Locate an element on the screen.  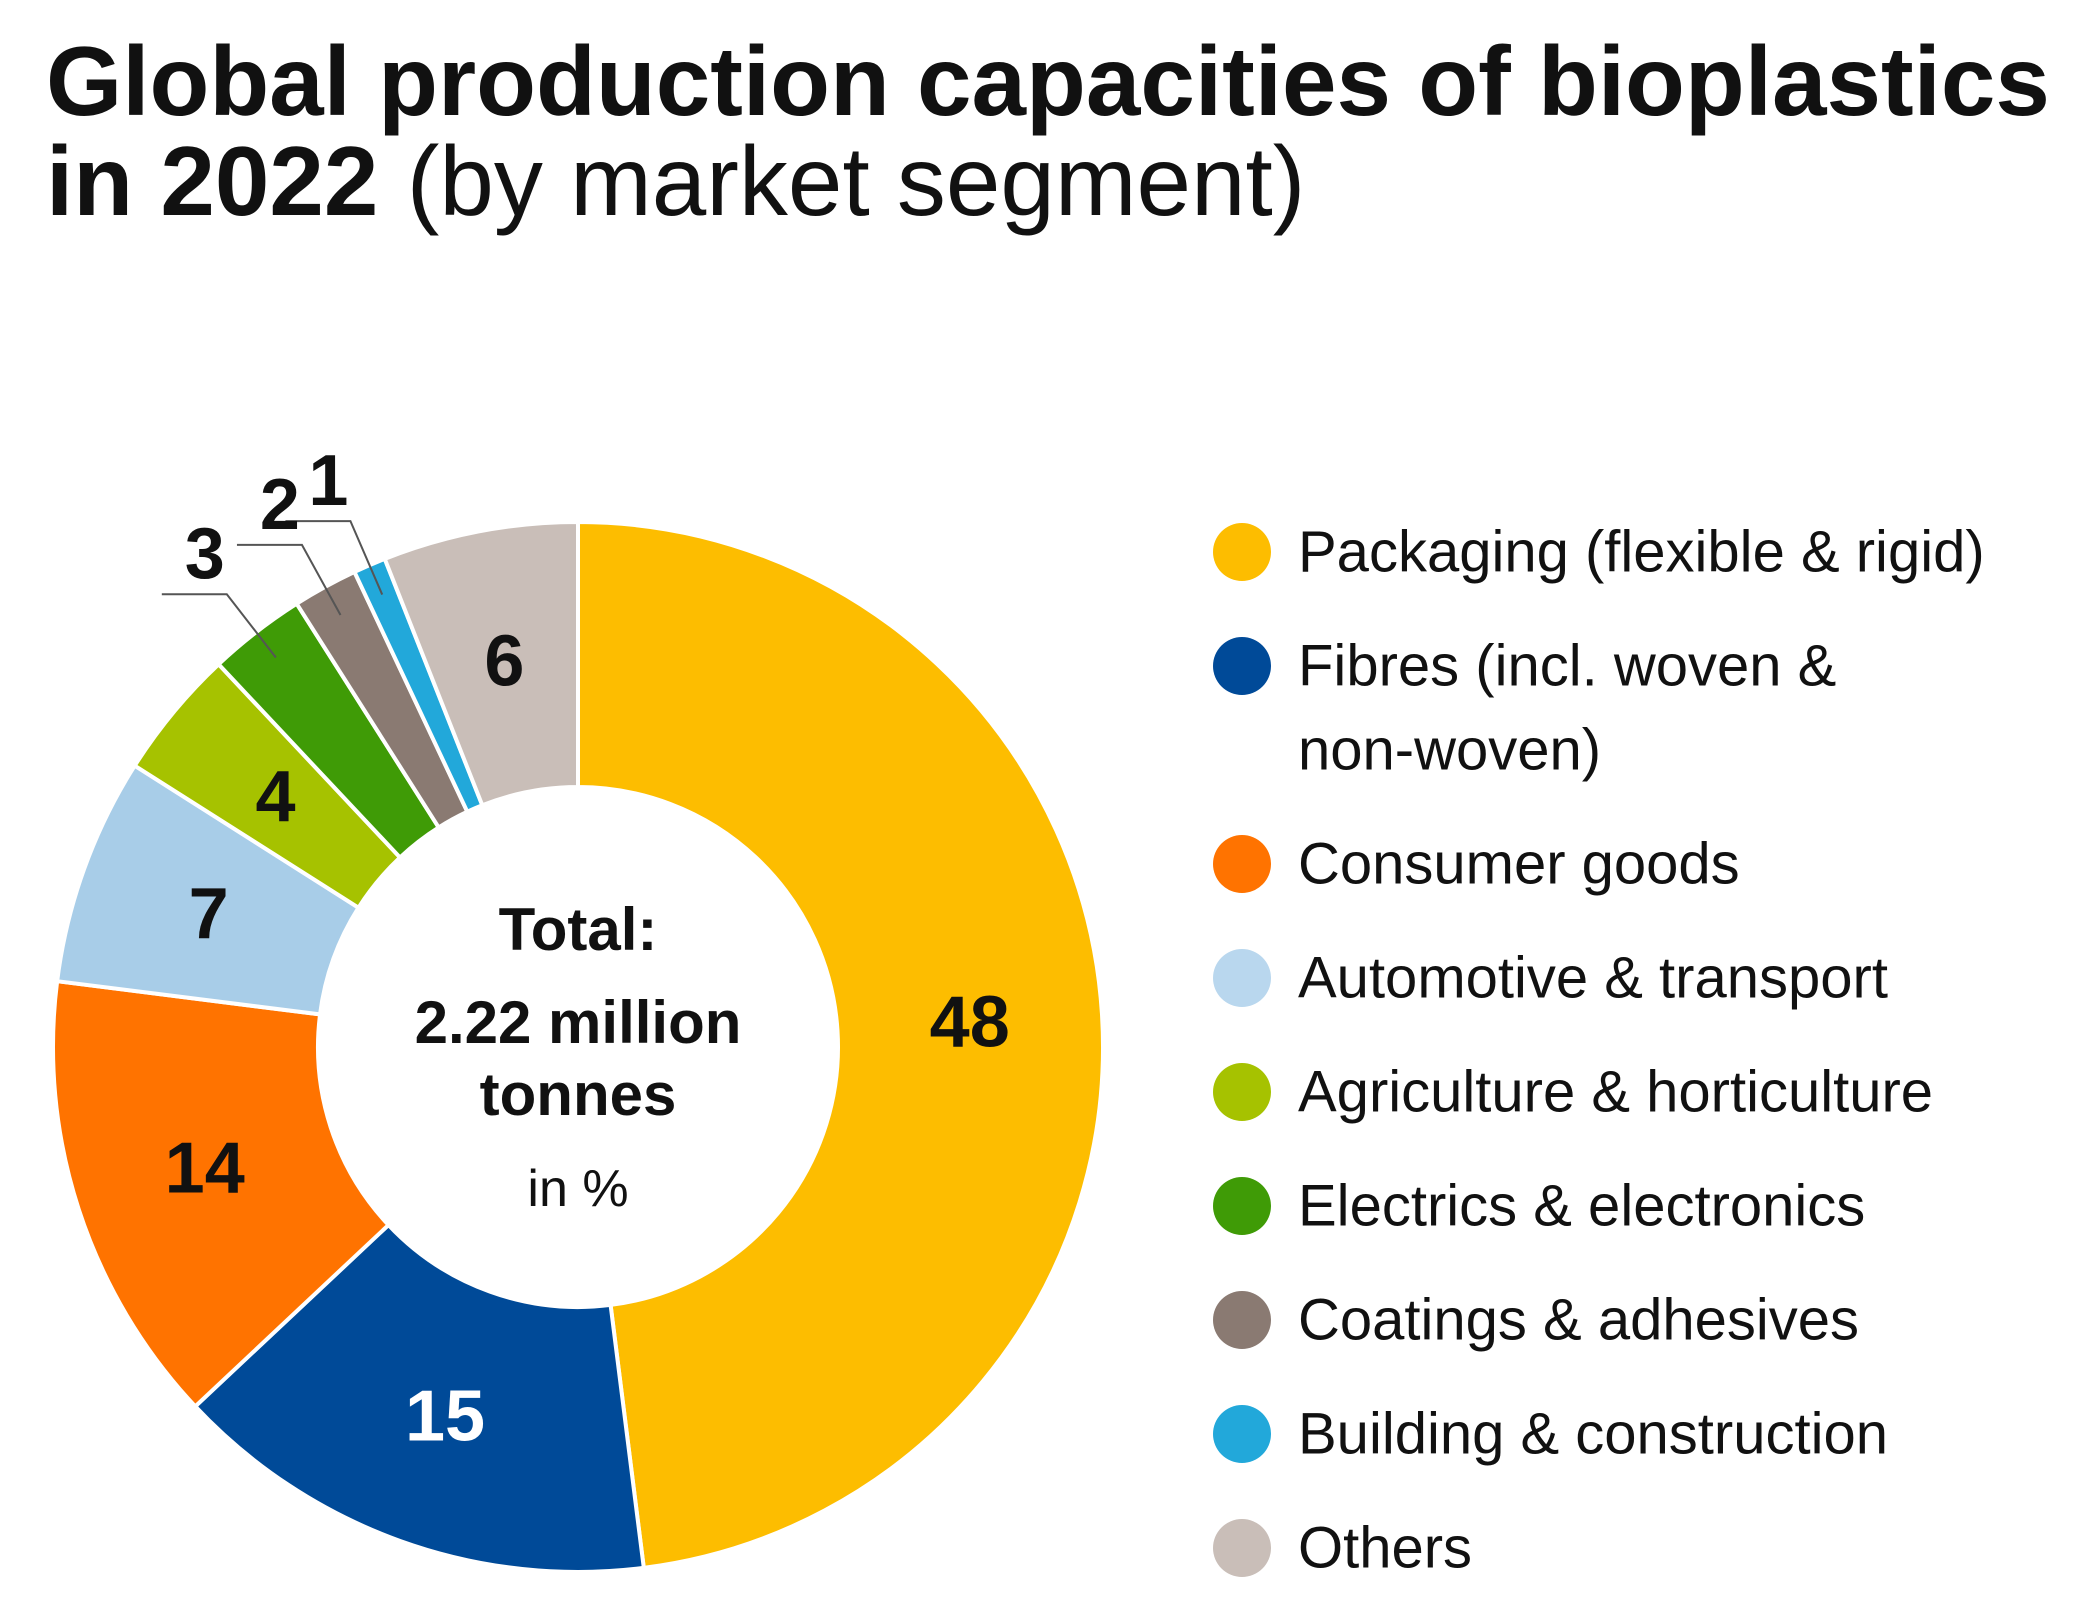
legend-item-others: Others is located at coordinates (1342, 1548).